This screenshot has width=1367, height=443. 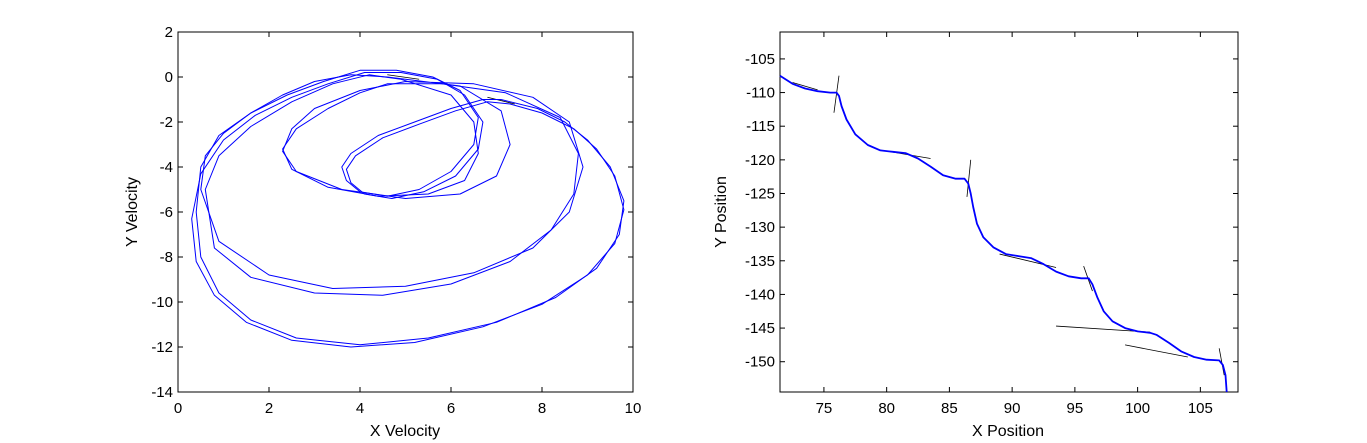 What do you see at coordinates (949, 408) in the screenshot?
I see `position-xtick-label: 85` at bounding box center [949, 408].